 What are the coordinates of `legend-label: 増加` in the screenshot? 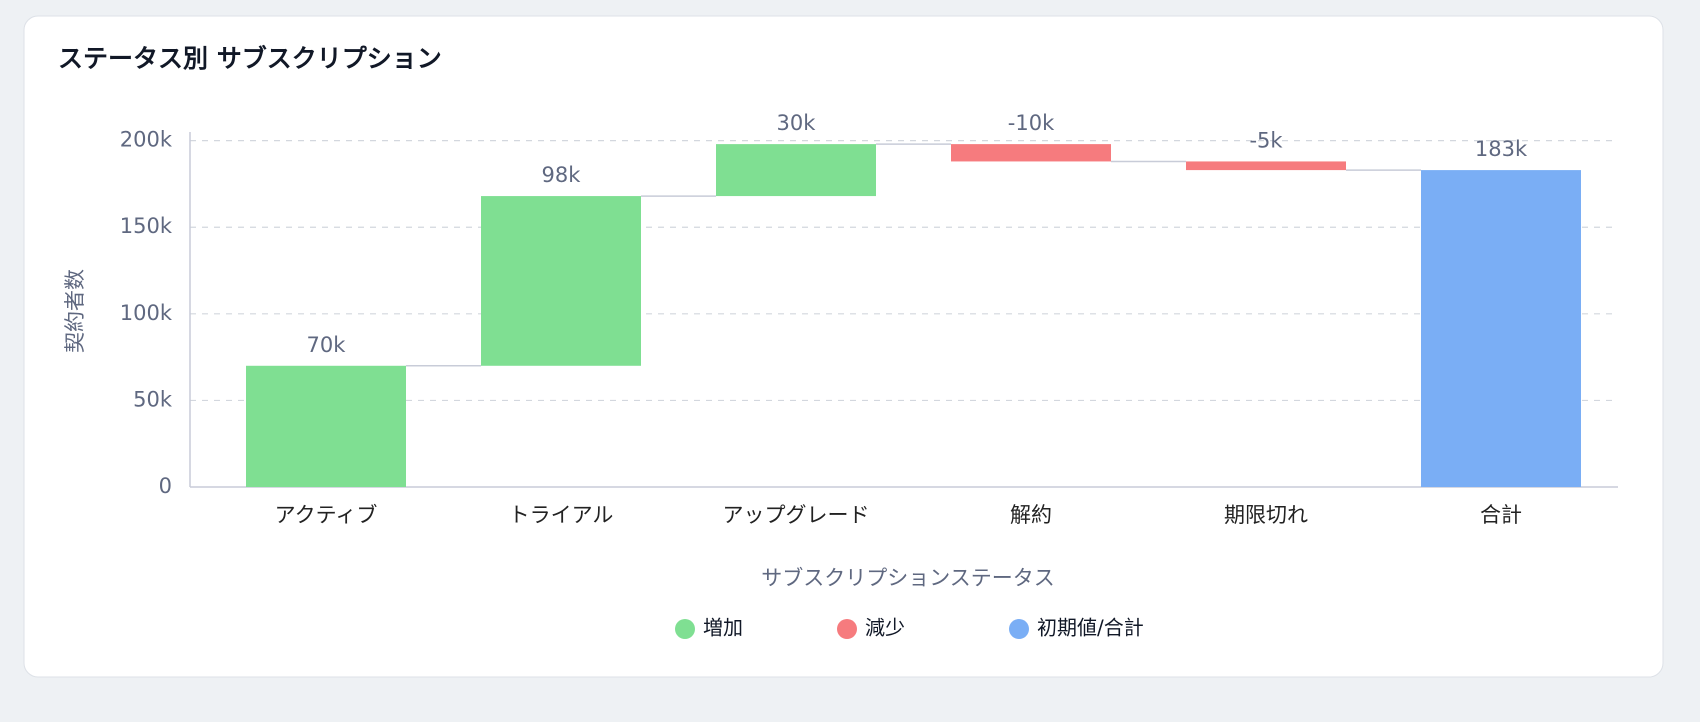 It's located at (723, 628).